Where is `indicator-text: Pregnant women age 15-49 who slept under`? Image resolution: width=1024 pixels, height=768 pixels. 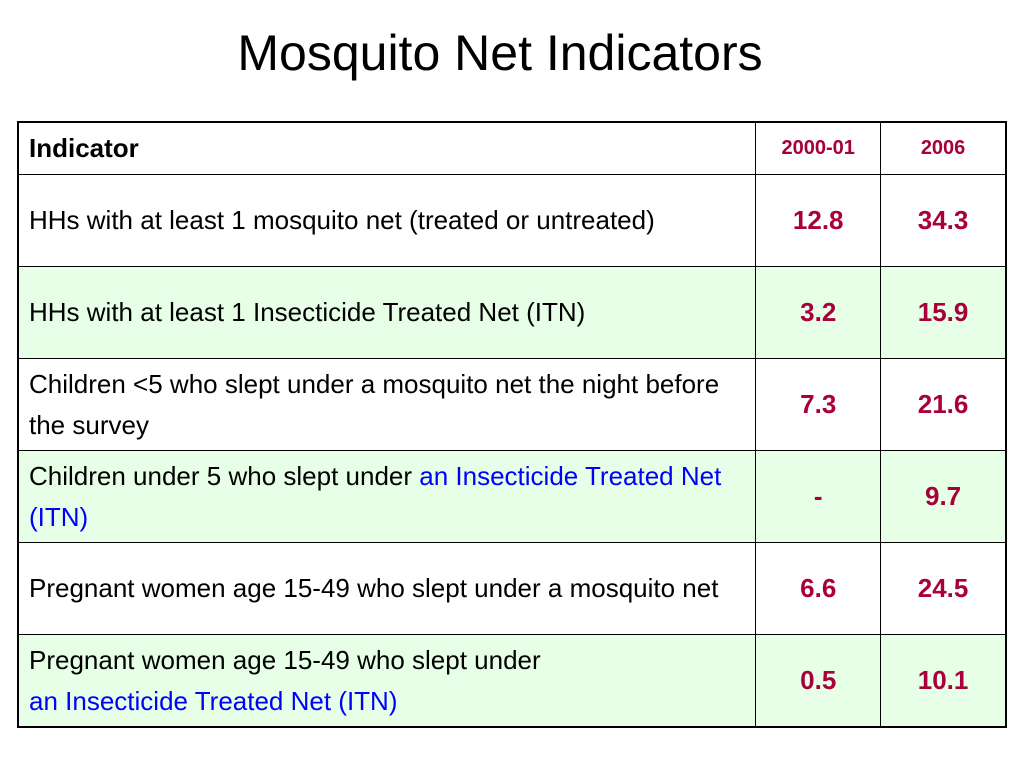
indicator-text: Pregnant women age 15-49 who slept under is located at coordinates (285, 659).